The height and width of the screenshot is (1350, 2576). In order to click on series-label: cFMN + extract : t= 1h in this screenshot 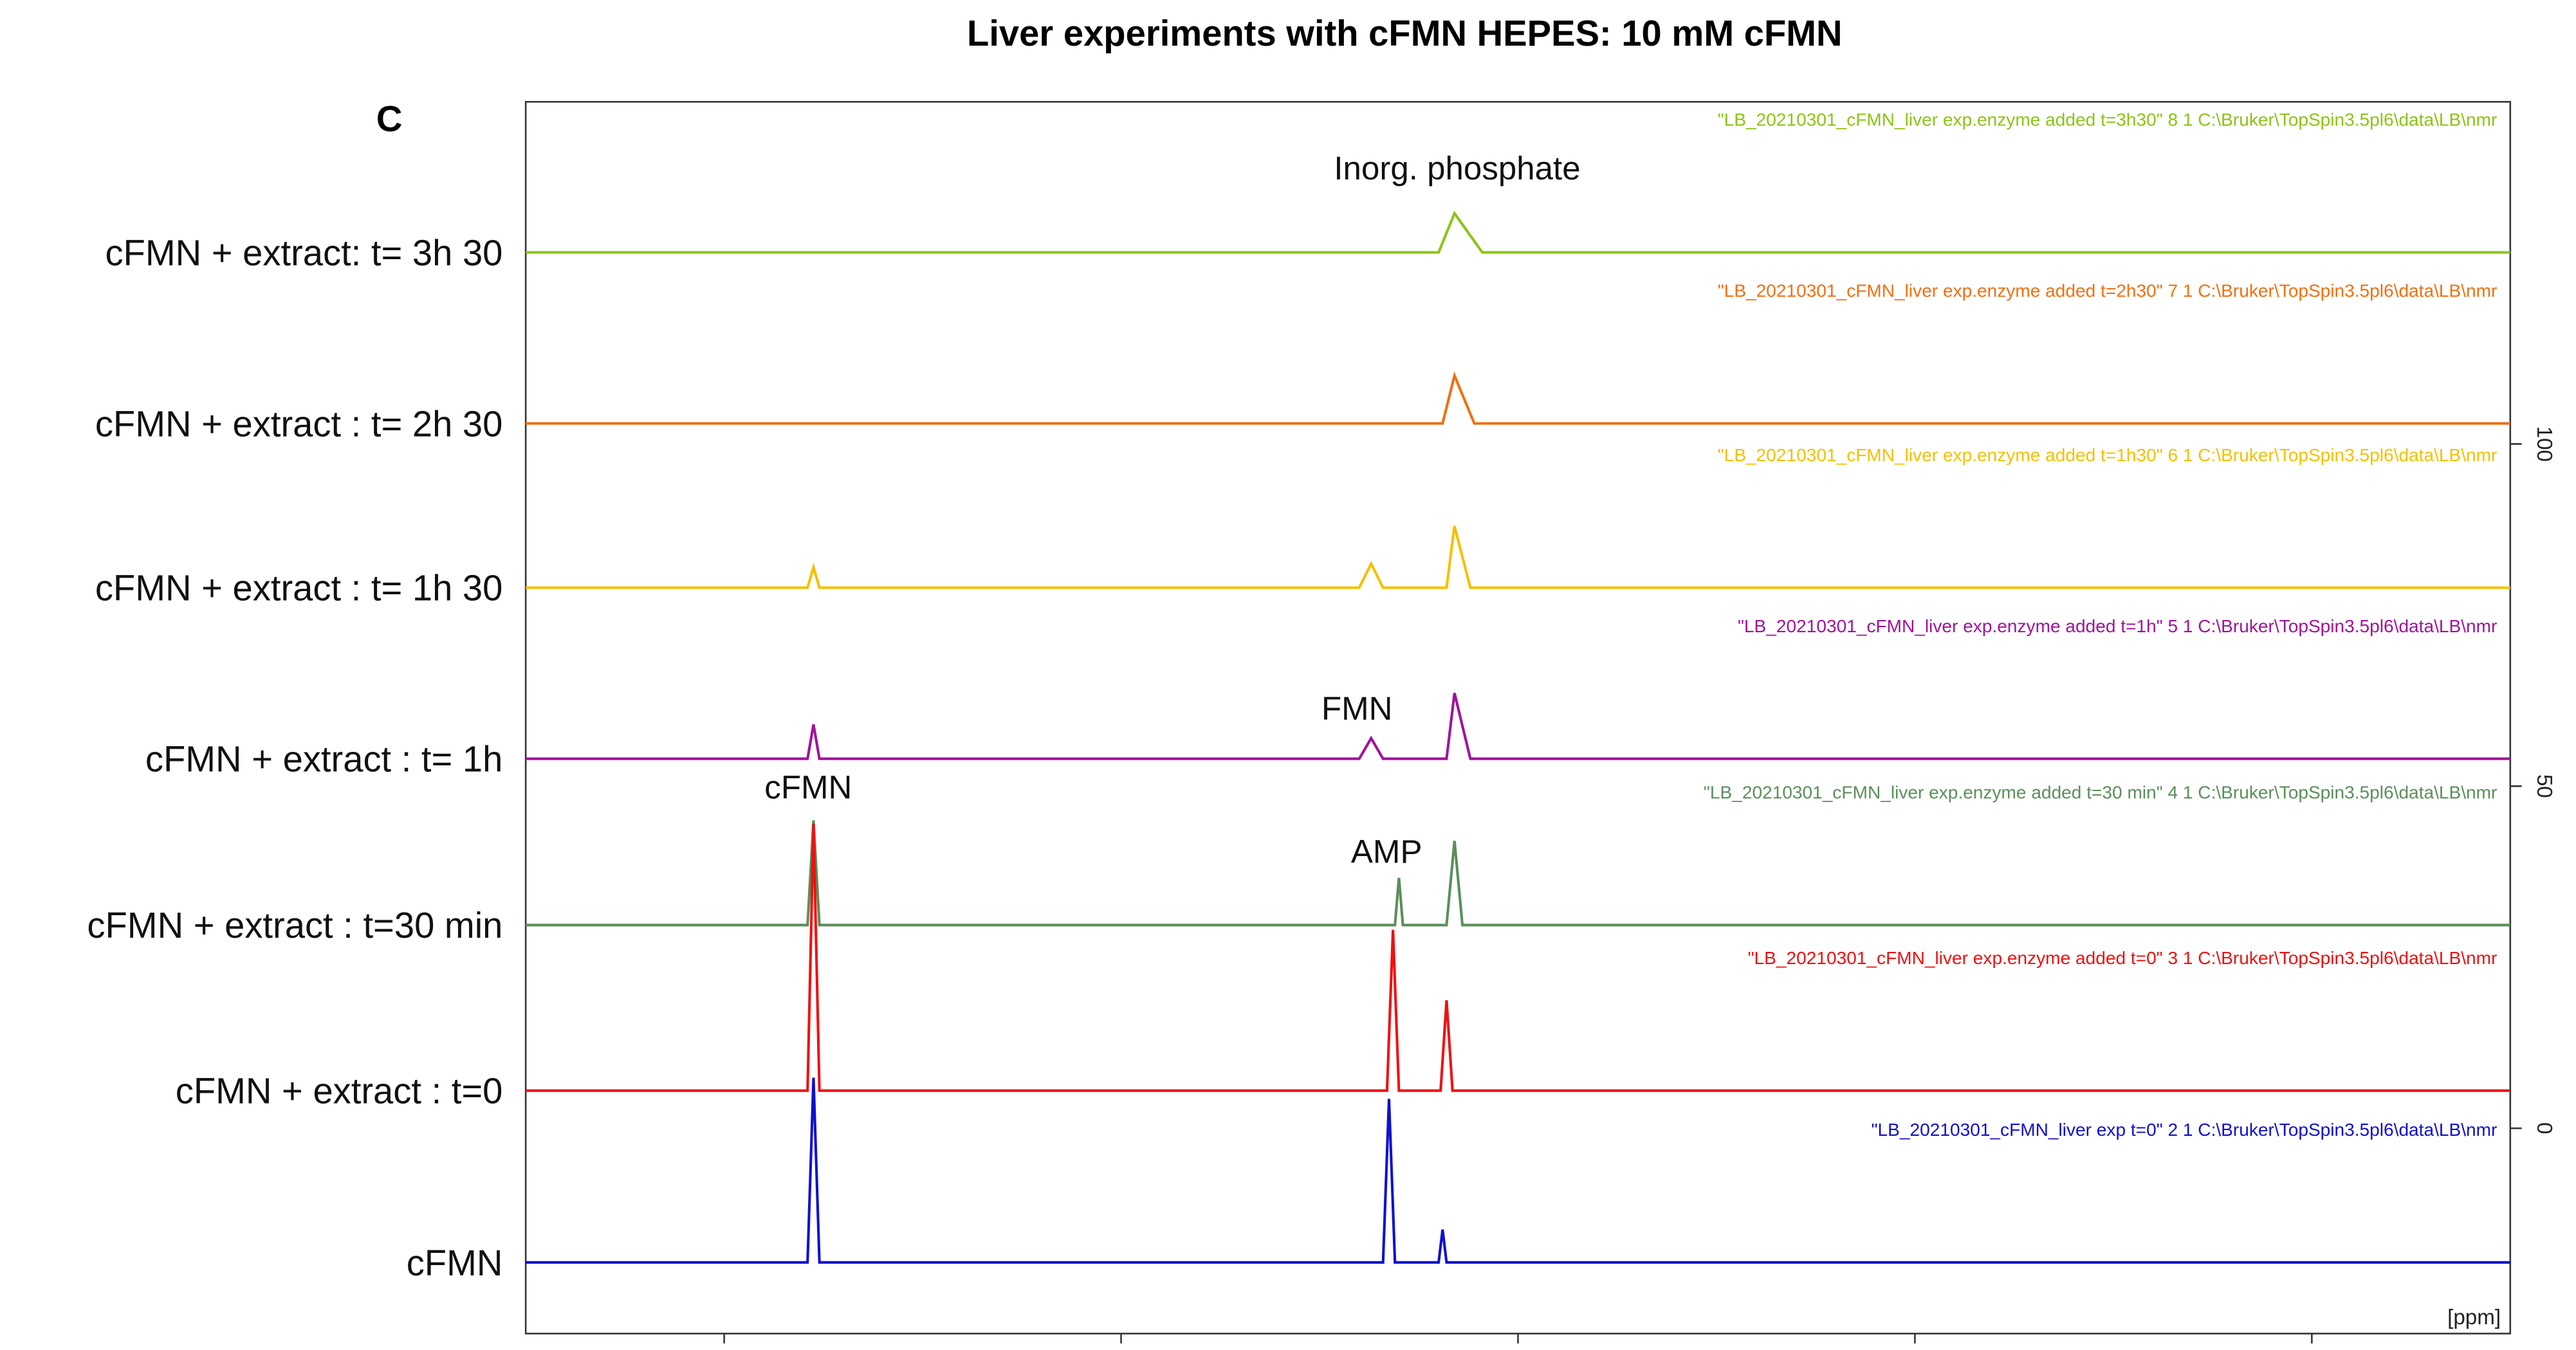, I will do `click(324, 759)`.